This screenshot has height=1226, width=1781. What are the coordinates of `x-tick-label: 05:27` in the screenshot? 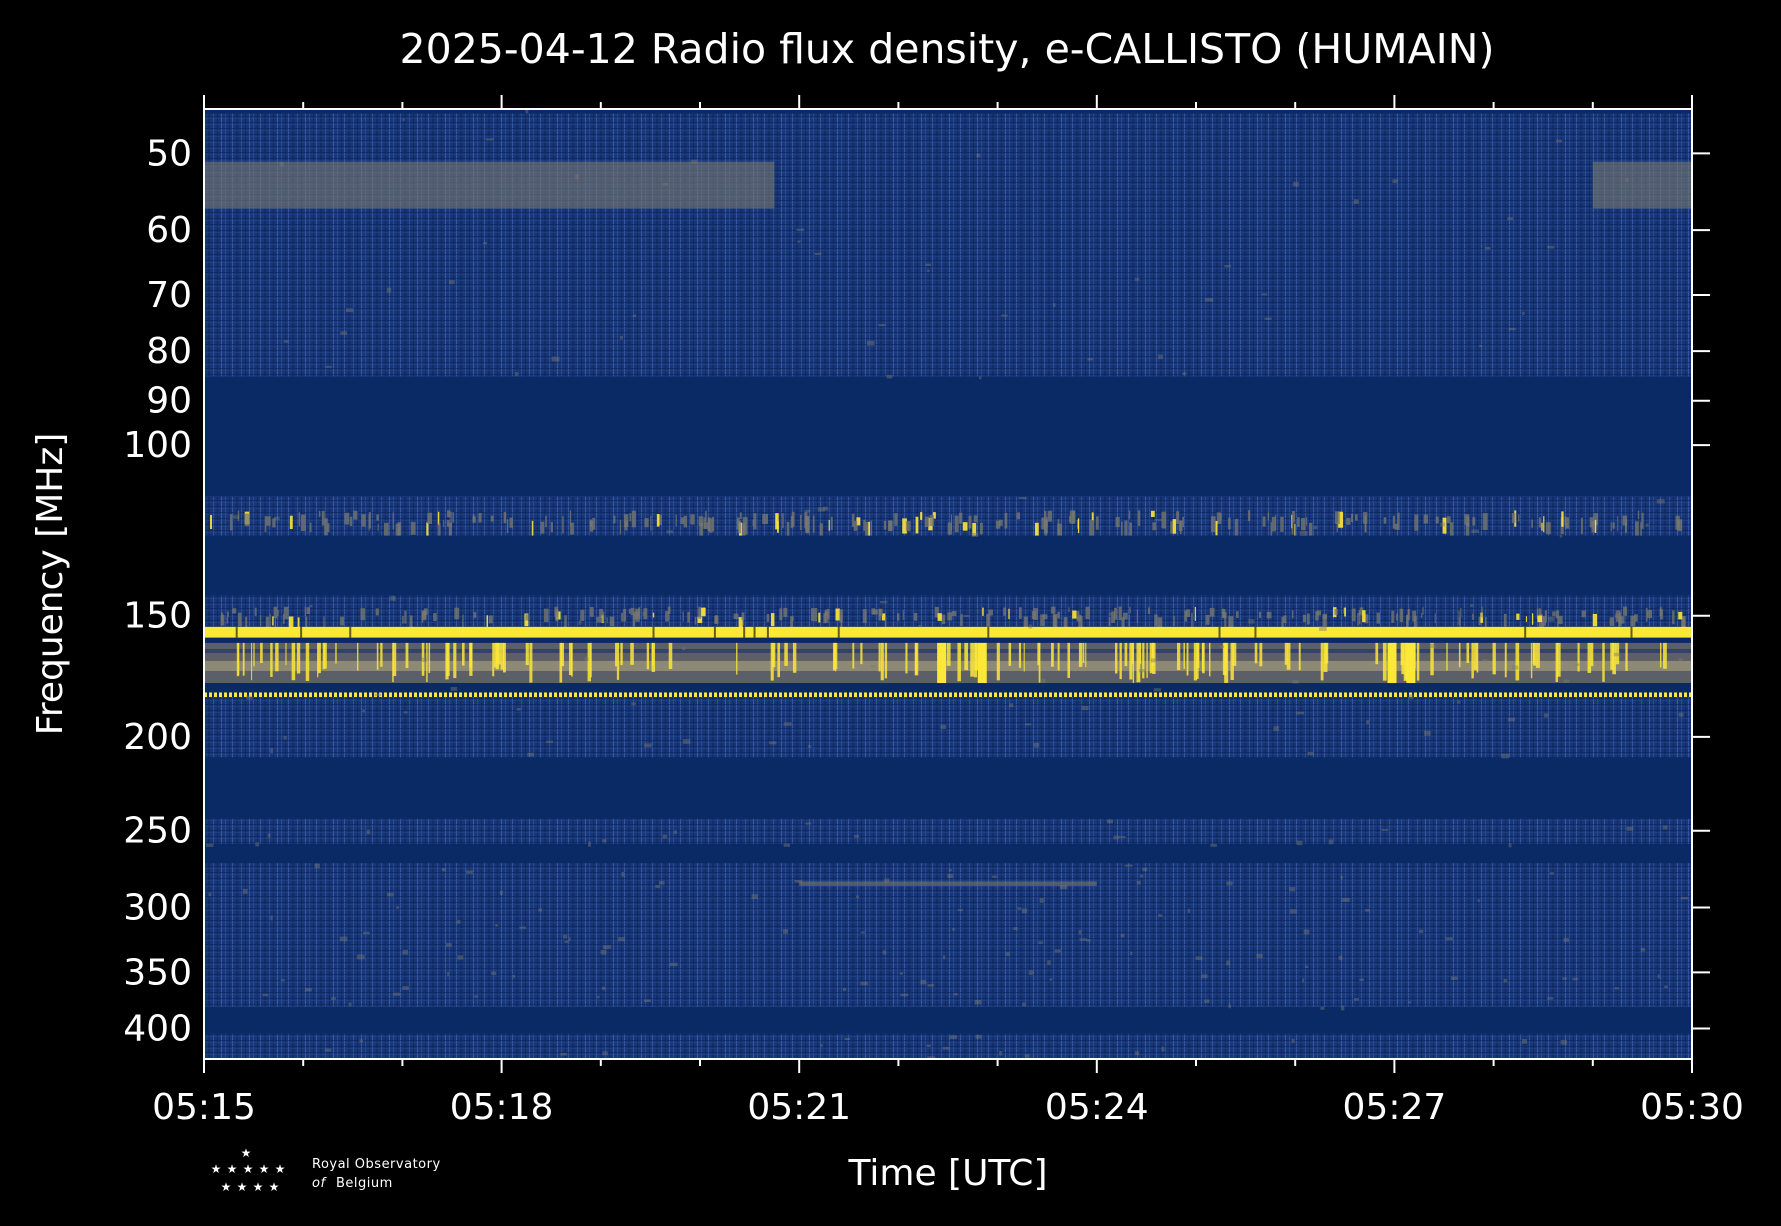 It's located at (1395, 1107).